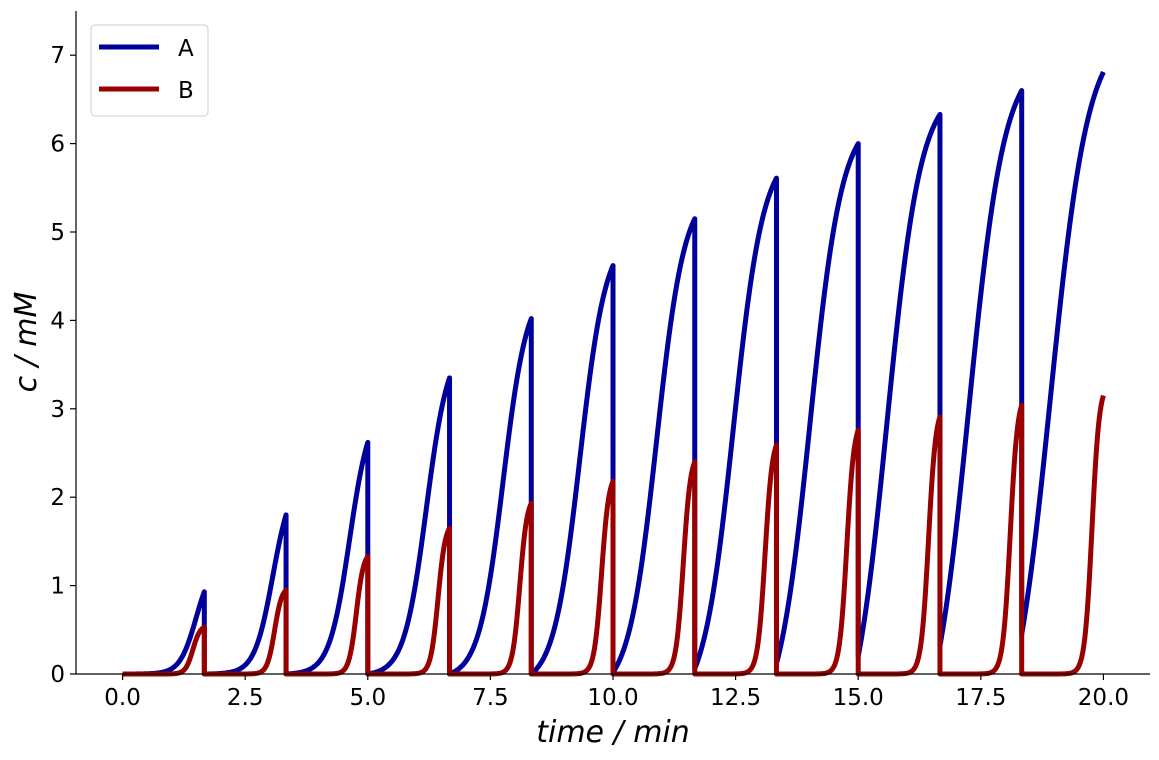  What do you see at coordinates (980, 698) in the screenshot?
I see `x-tick-label: 17.5` at bounding box center [980, 698].